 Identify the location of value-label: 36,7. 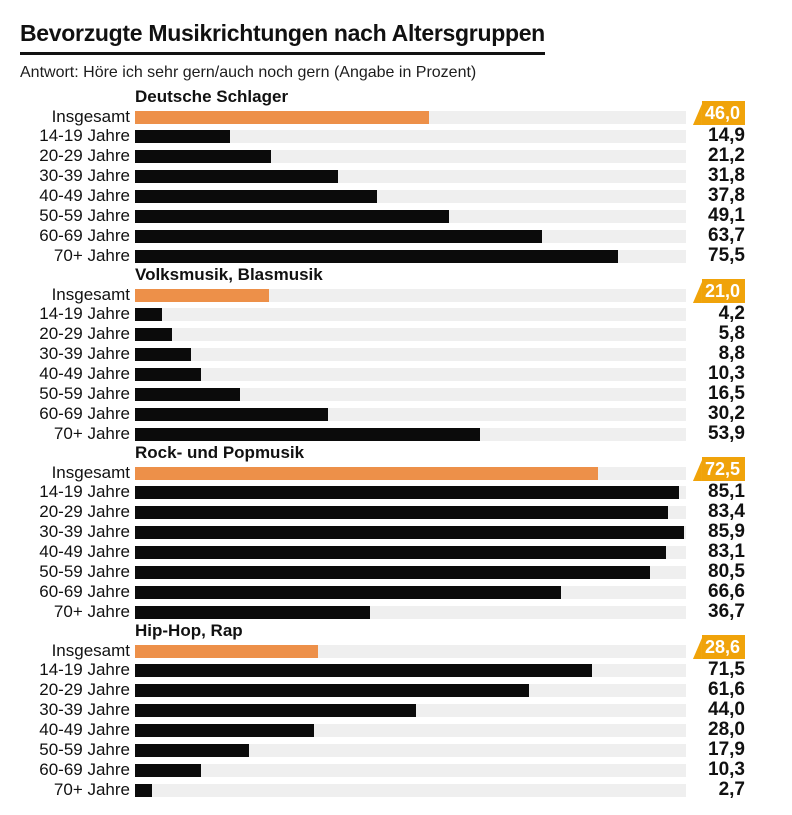
(726, 611).